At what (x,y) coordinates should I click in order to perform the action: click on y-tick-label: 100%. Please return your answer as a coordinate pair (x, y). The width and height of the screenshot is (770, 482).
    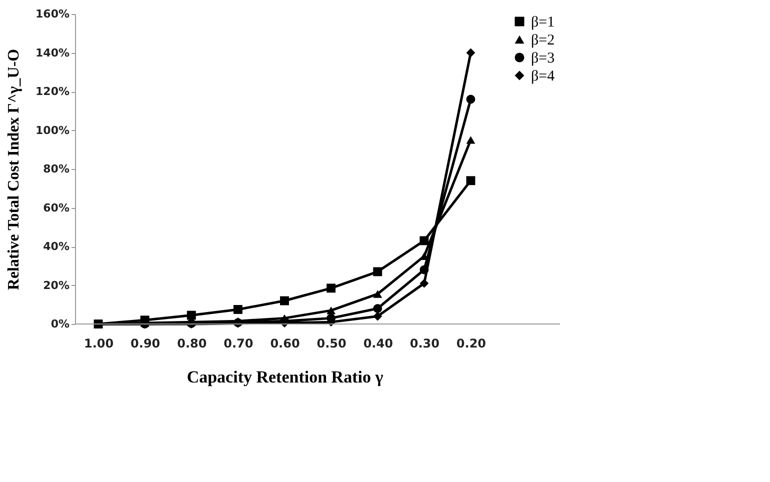
    Looking at the image, I should click on (53, 130).